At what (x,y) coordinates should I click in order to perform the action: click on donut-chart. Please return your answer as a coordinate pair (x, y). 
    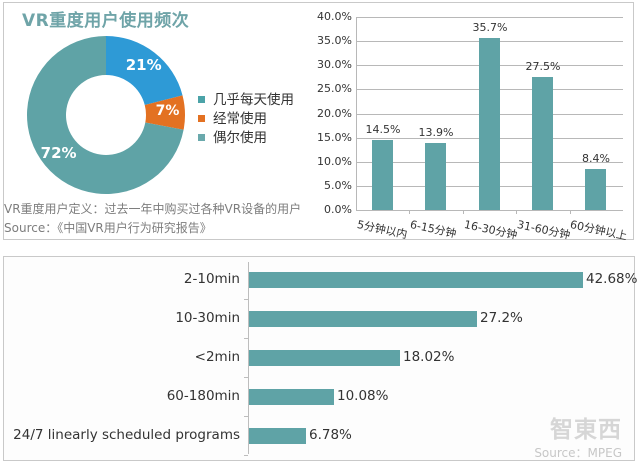
    Looking at the image, I should click on (106, 115).